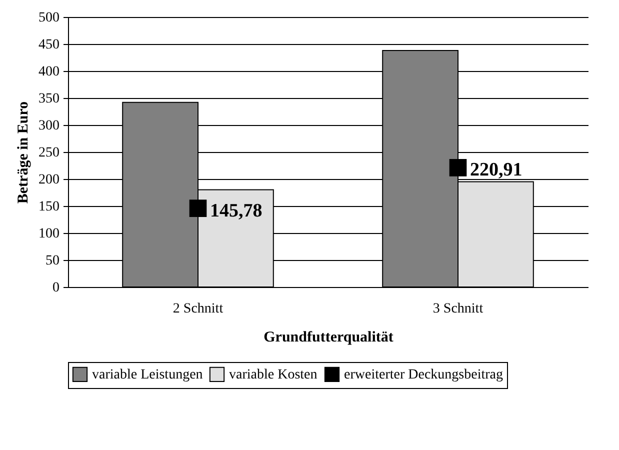 The width and height of the screenshot is (619, 450). Describe the element at coordinates (458, 309) in the screenshot. I see `x-tick-label: 3 Schnitt` at that location.